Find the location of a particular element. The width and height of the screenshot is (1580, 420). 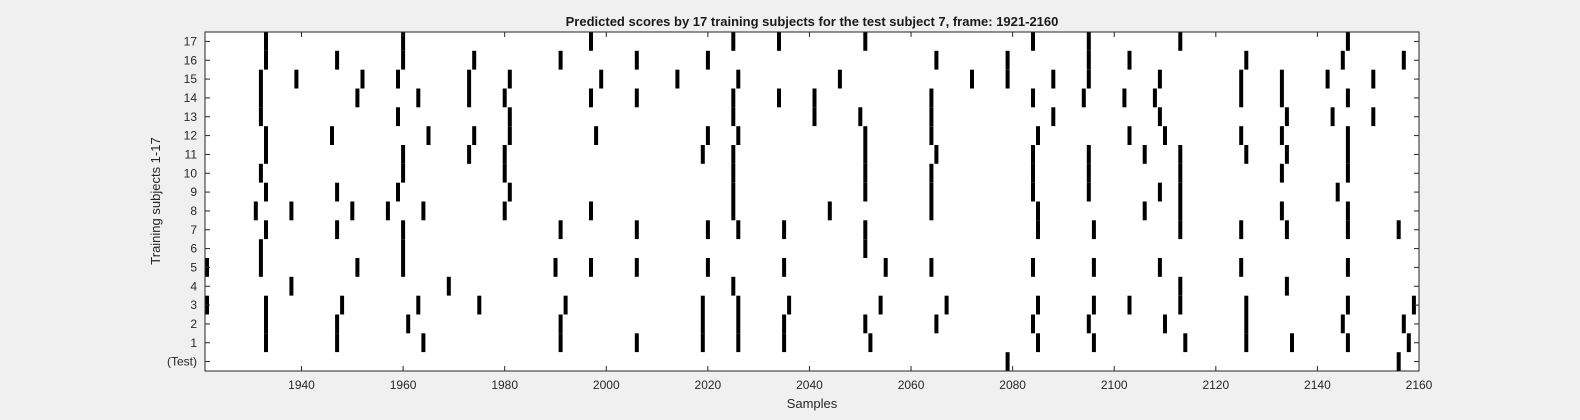

y-tick-label: 9 is located at coordinates (193, 192).